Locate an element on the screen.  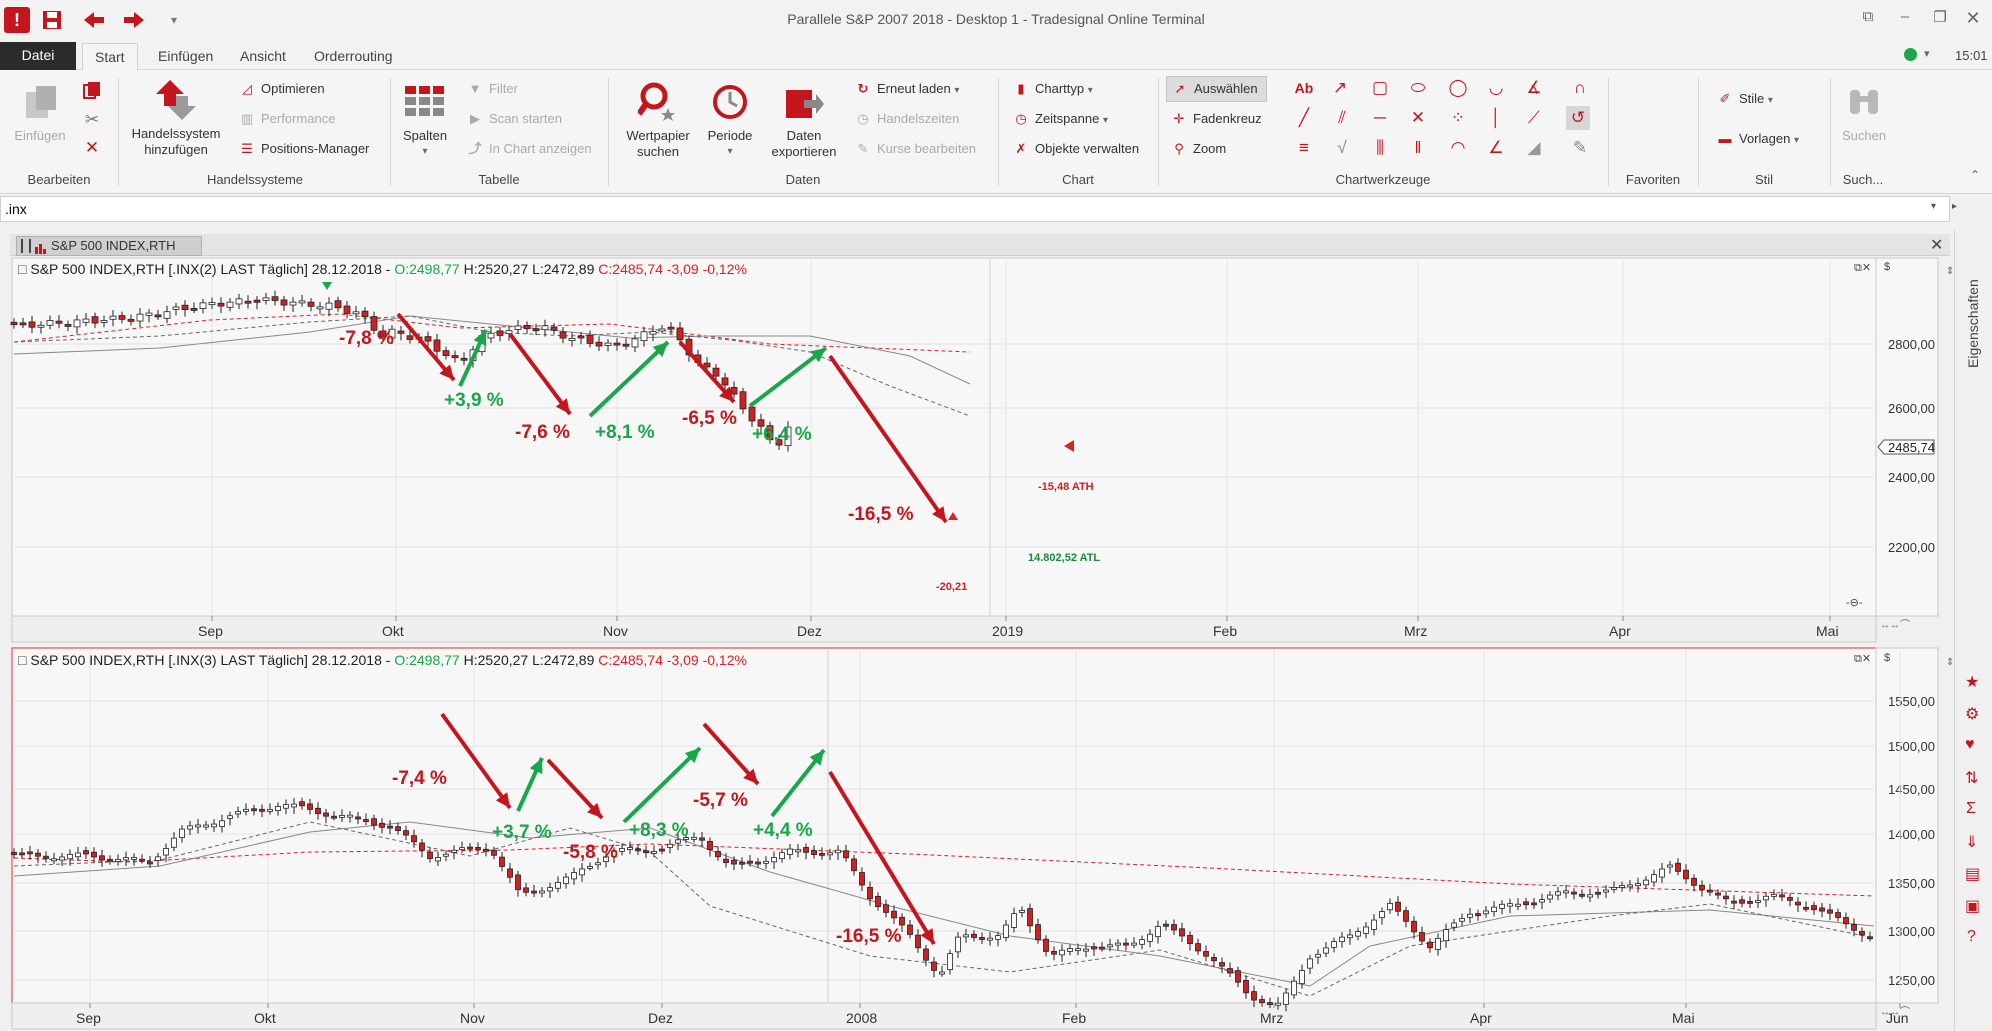
pane2-scroll-icons: ↔↔⌒ is located at coordinates (1895, 1012).